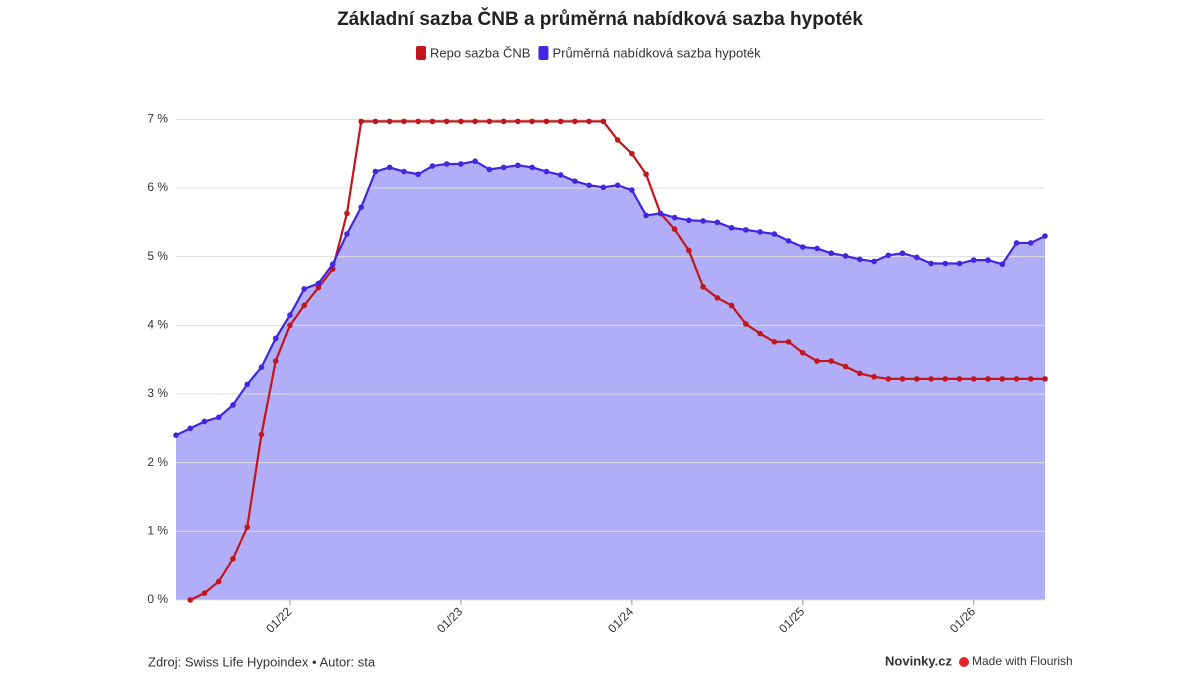 The width and height of the screenshot is (1200, 675). Describe the element at coordinates (157, 531) in the screenshot. I see `y-tick-label: 1 %` at that location.